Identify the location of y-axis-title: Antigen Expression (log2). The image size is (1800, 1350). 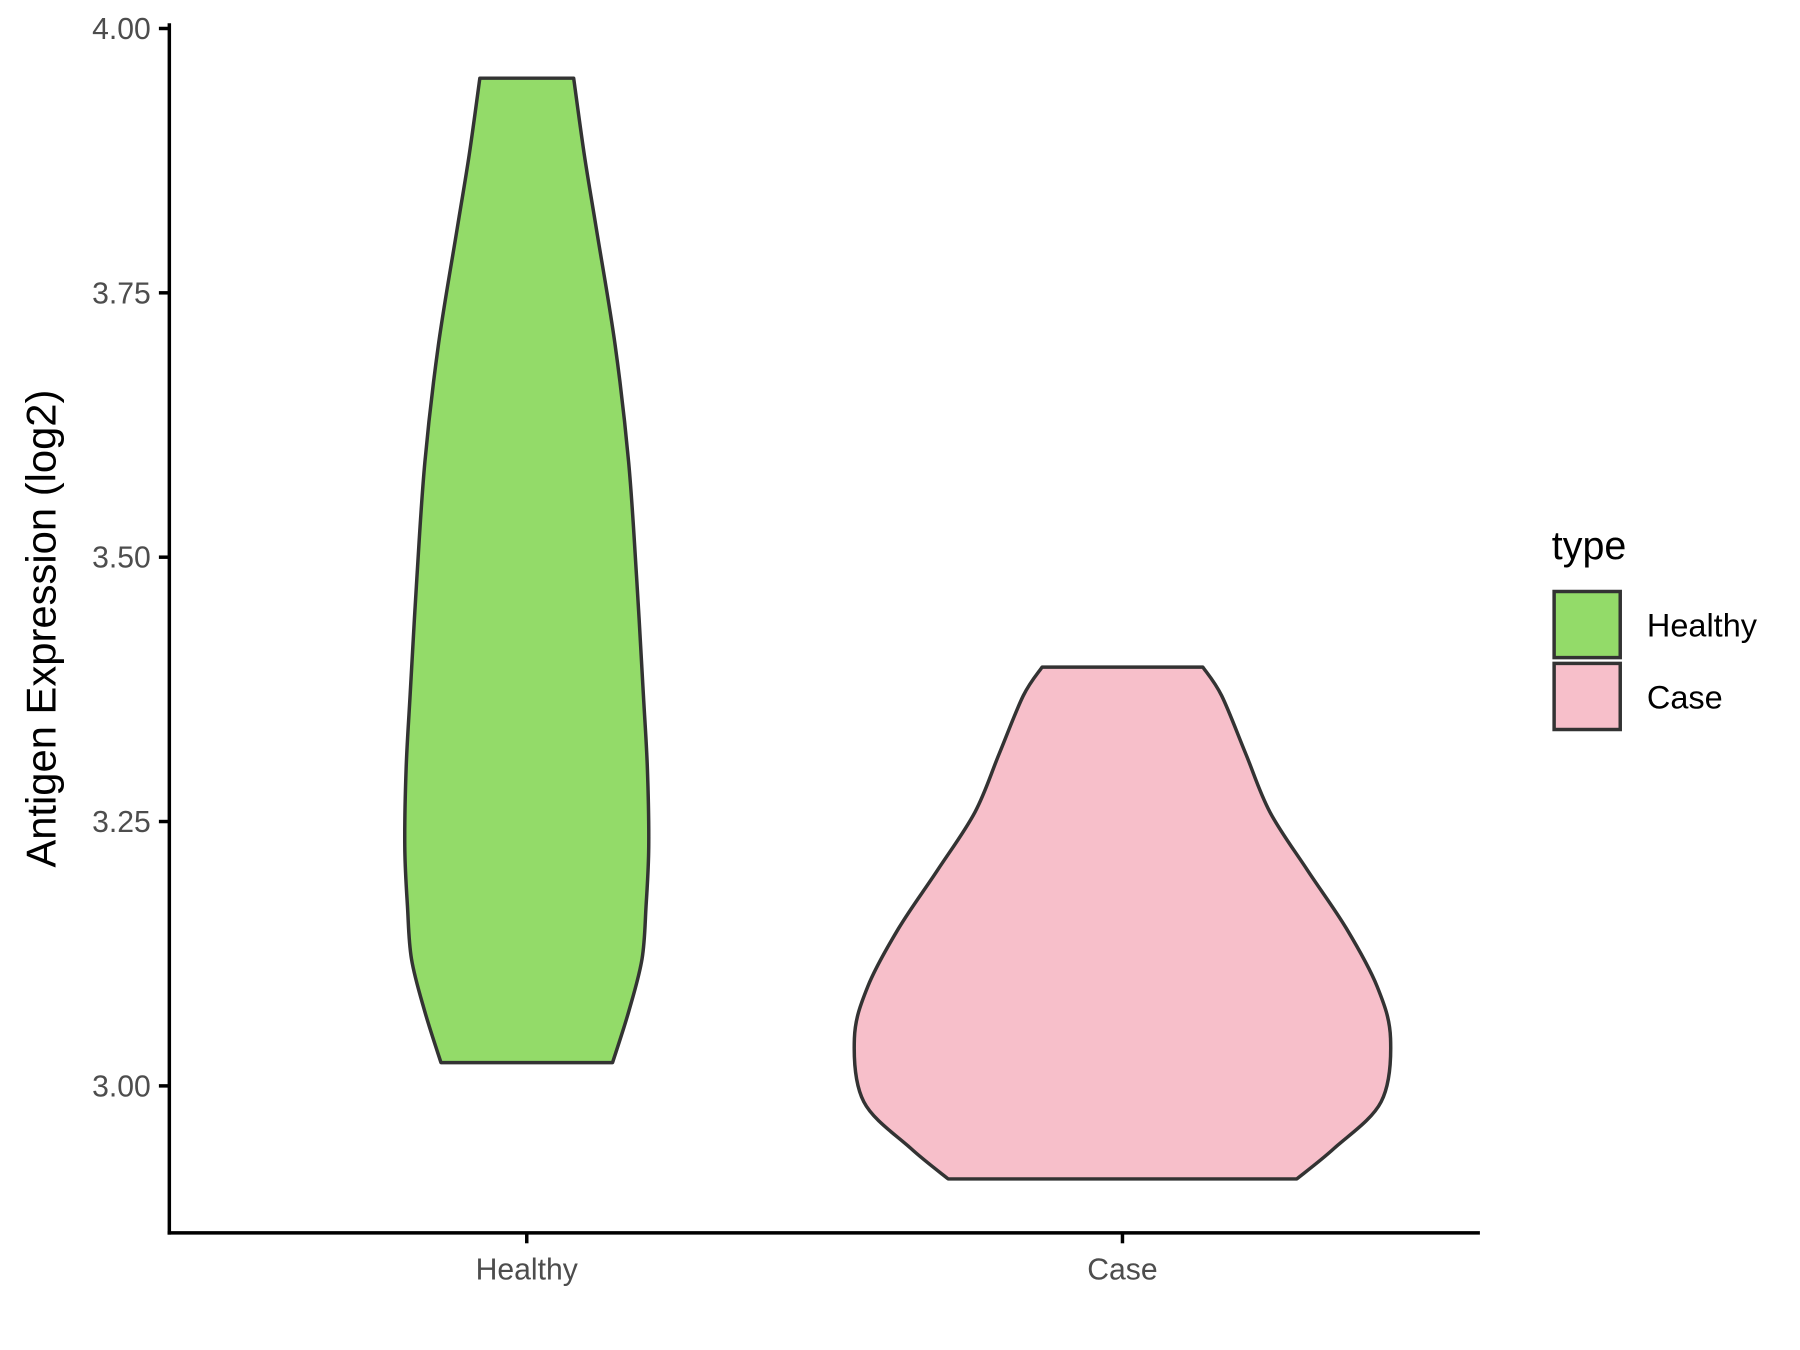
(41, 629).